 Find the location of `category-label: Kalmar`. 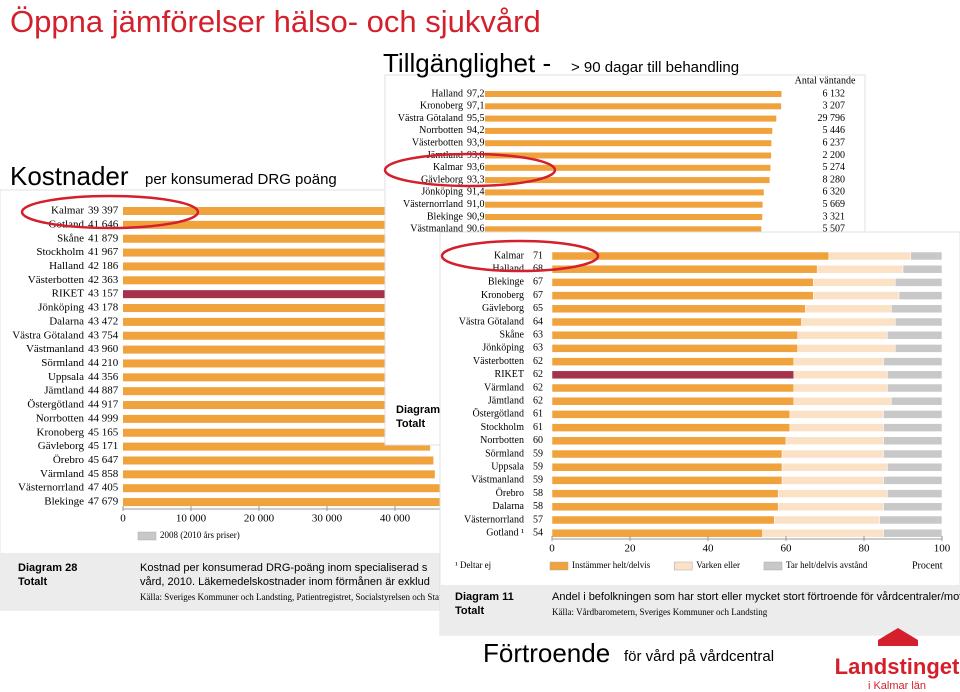

category-label: Kalmar is located at coordinates (67, 211).